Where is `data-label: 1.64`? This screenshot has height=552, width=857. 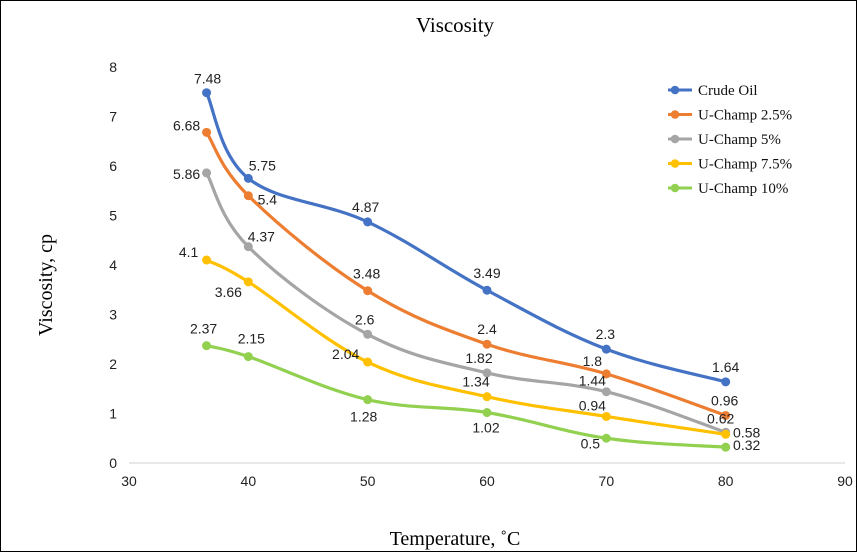 data-label: 1.64 is located at coordinates (725, 367).